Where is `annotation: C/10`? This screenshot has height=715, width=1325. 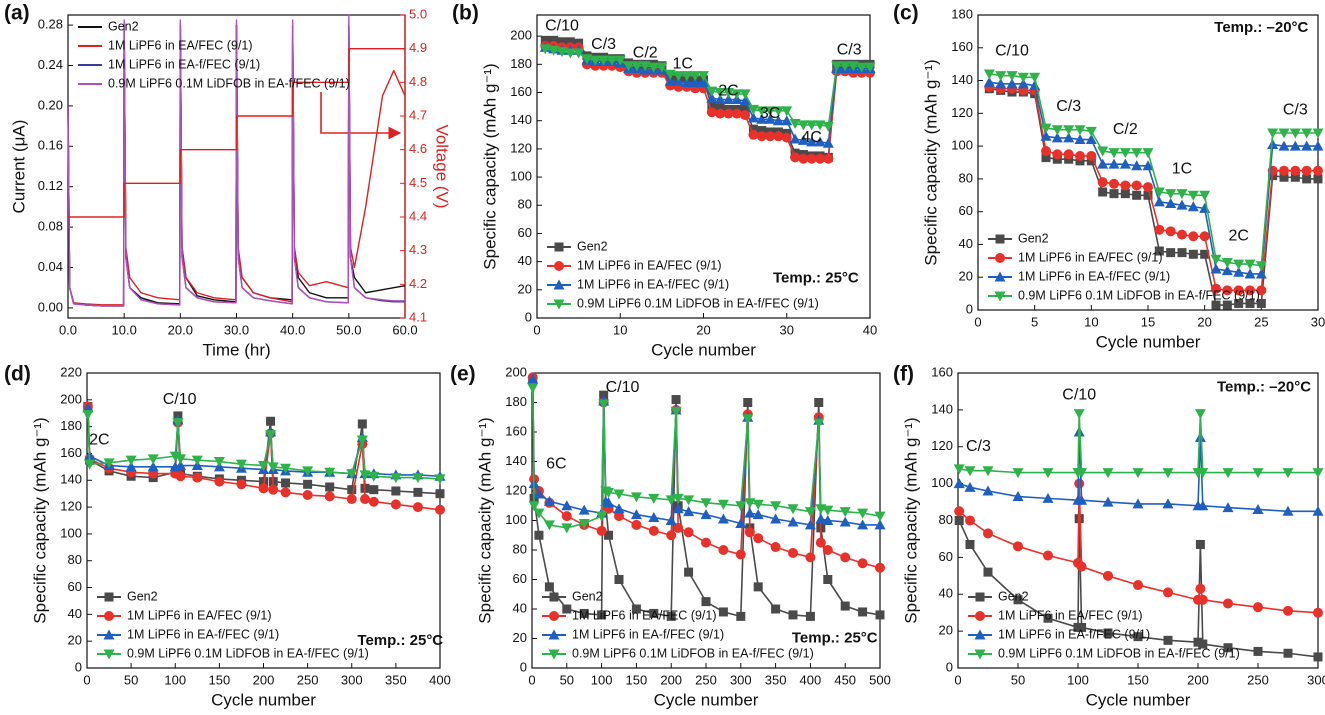 annotation: C/10 is located at coordinates (1012, 50).